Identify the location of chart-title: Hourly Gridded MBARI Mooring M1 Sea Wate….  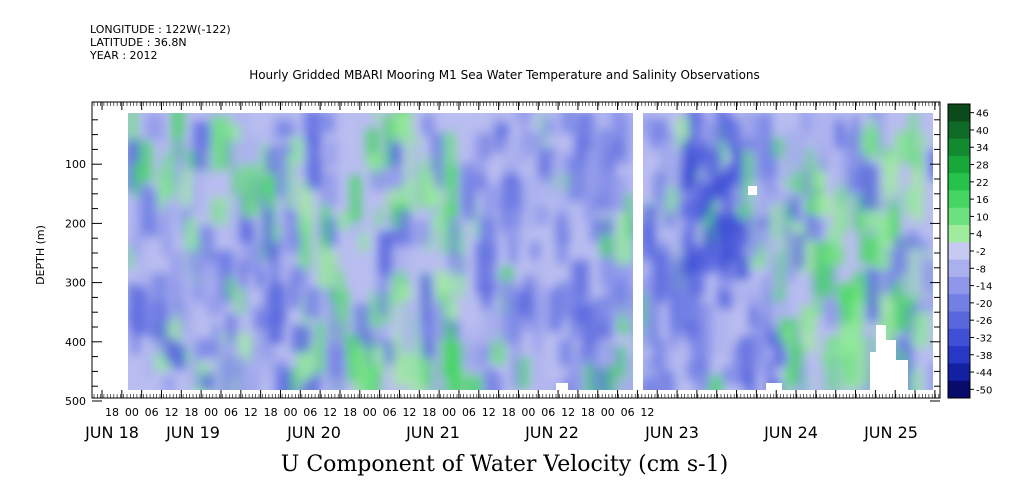
(504, 75).